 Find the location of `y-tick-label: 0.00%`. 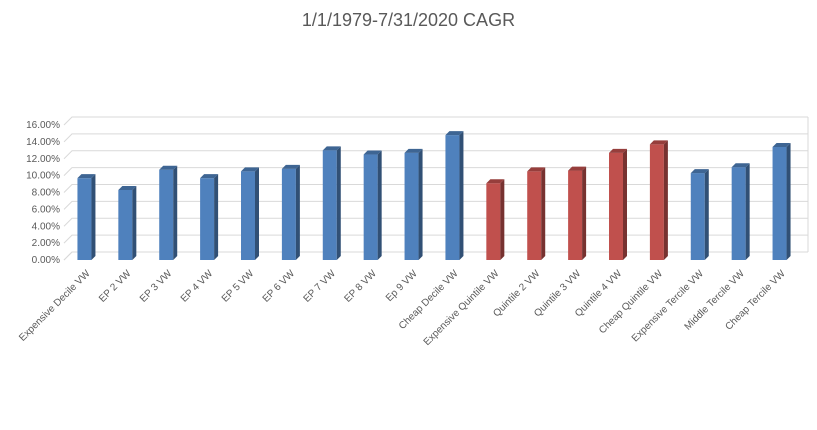

y-tick-label: 0.00% is located at coordinates (46, 260).